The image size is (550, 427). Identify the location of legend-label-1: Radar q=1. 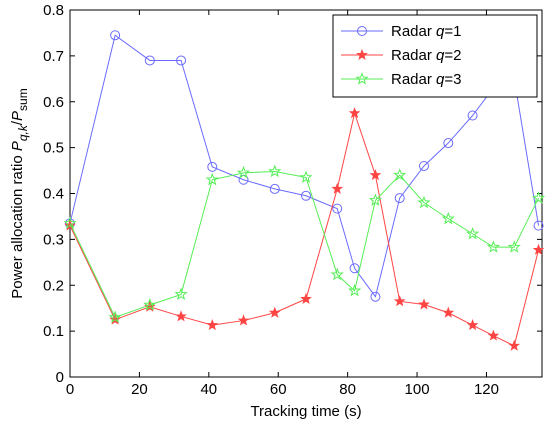
(426, 31).